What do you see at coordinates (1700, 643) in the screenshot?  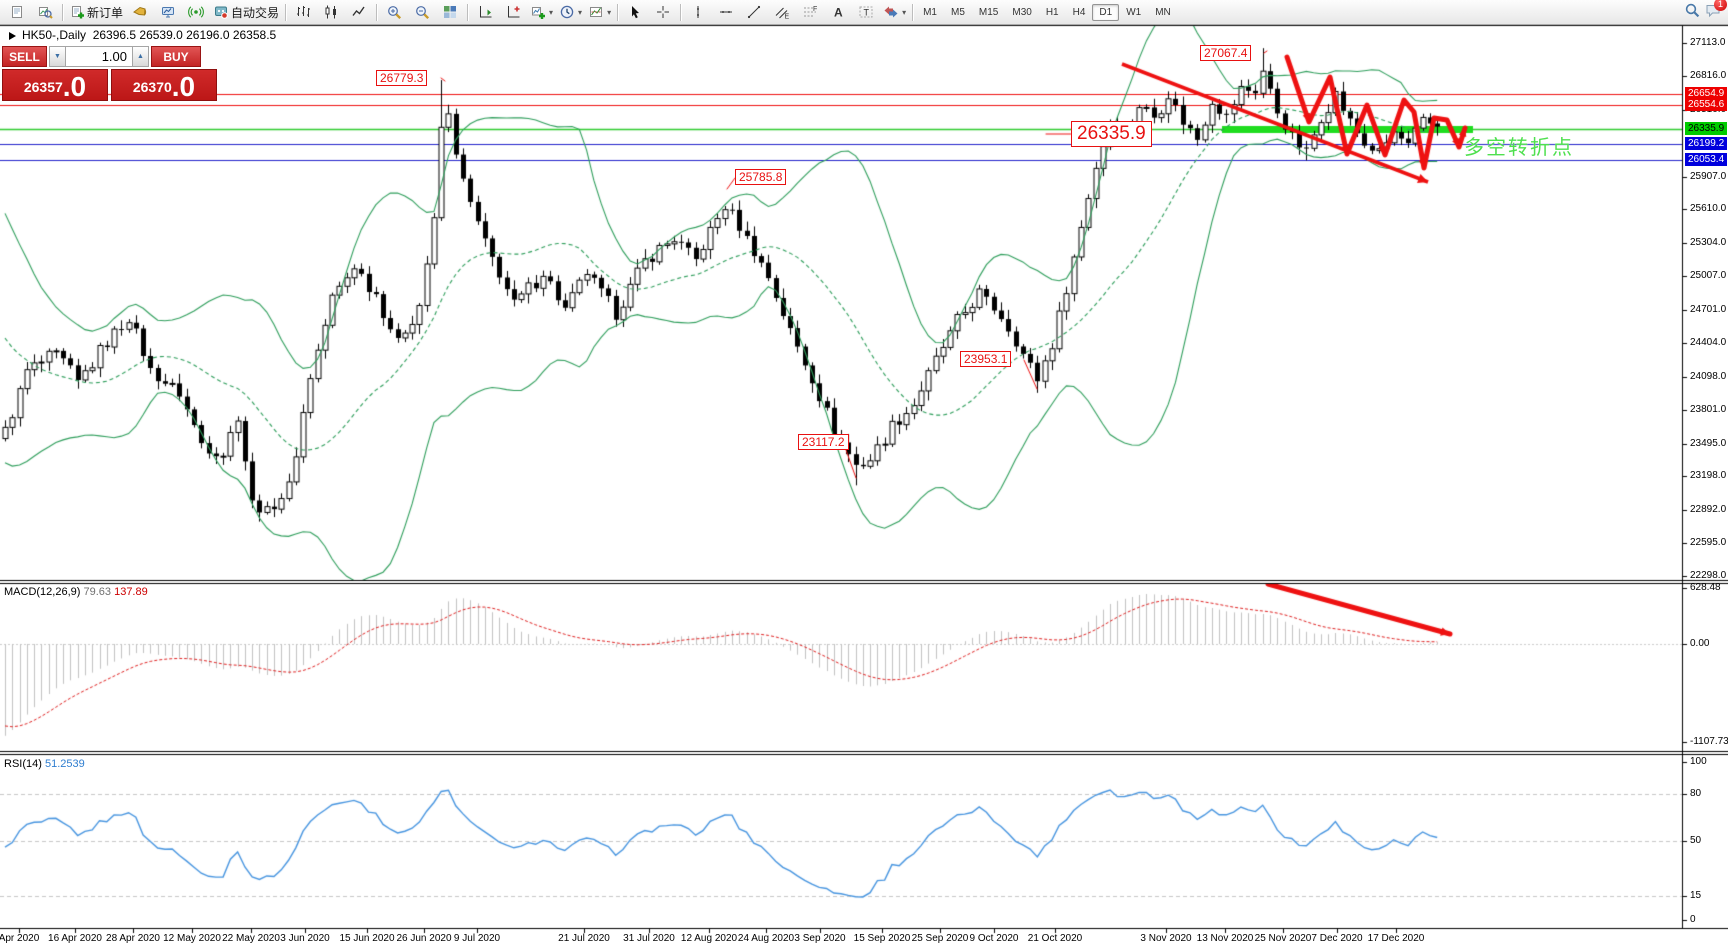 I see `macd-axis-tick: 0.00` at bounding box center [1700, 643].